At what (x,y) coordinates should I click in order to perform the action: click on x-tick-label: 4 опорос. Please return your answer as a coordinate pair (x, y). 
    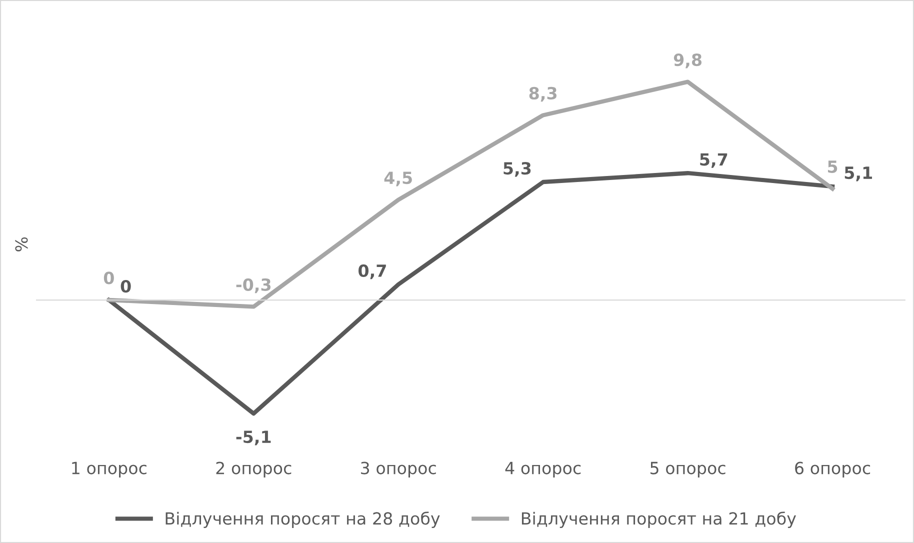
    Looking at the image, I should click on (543, 470).